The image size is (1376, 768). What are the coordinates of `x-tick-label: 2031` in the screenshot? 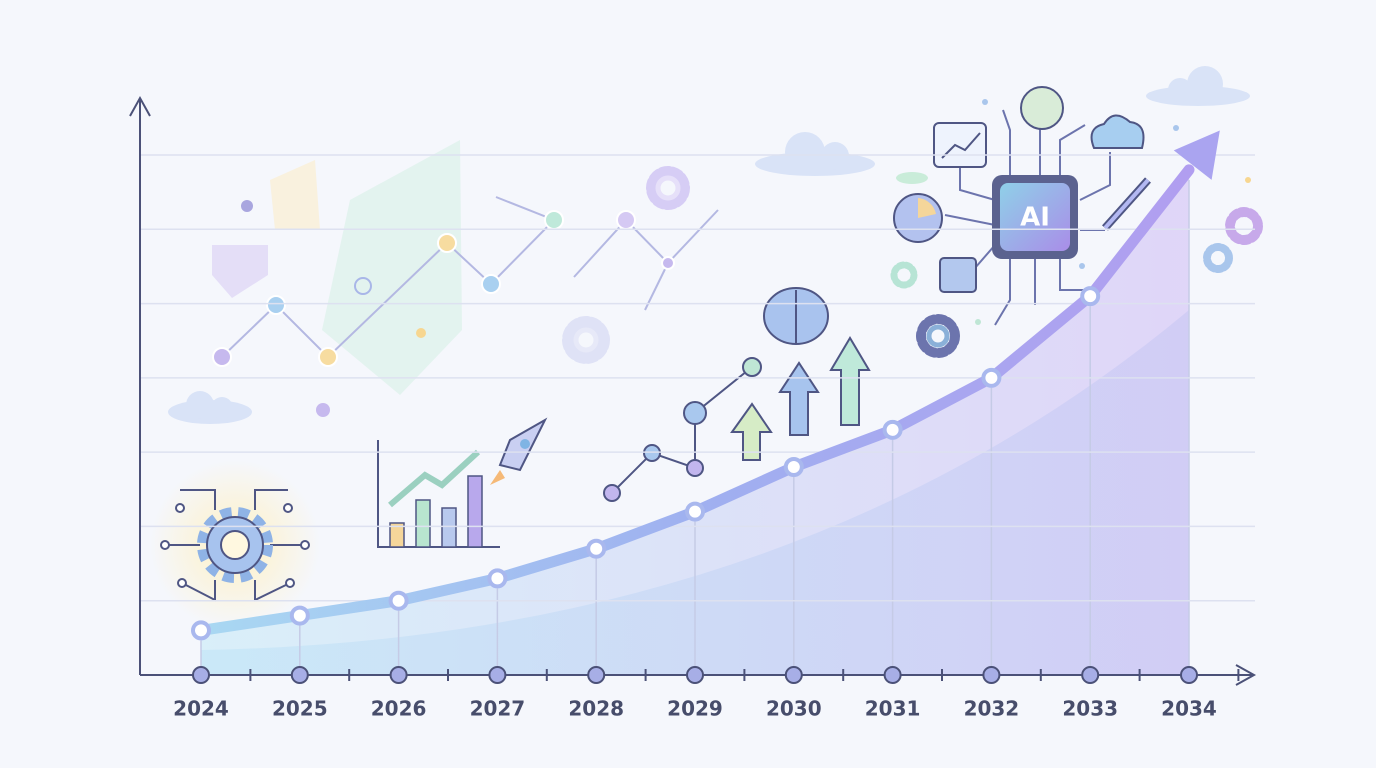 It's located at (893, 709).